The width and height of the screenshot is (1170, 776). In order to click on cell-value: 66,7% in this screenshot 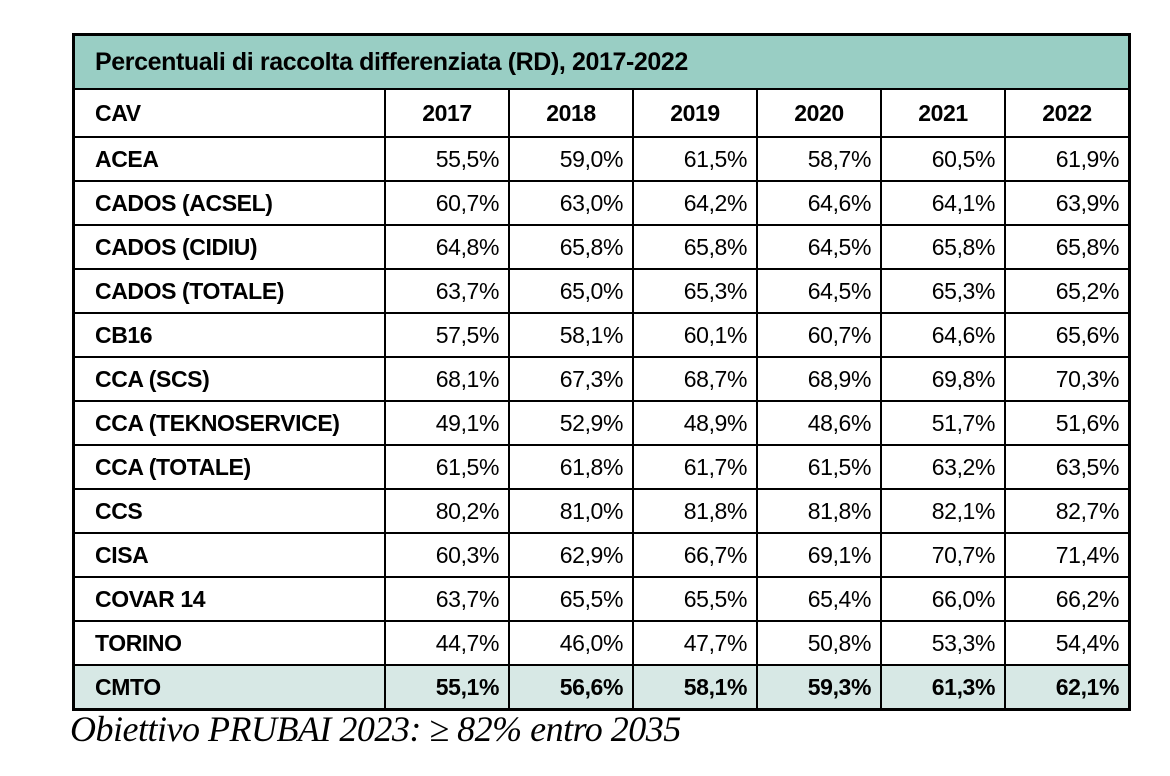, I will do `click(695, 555)`.